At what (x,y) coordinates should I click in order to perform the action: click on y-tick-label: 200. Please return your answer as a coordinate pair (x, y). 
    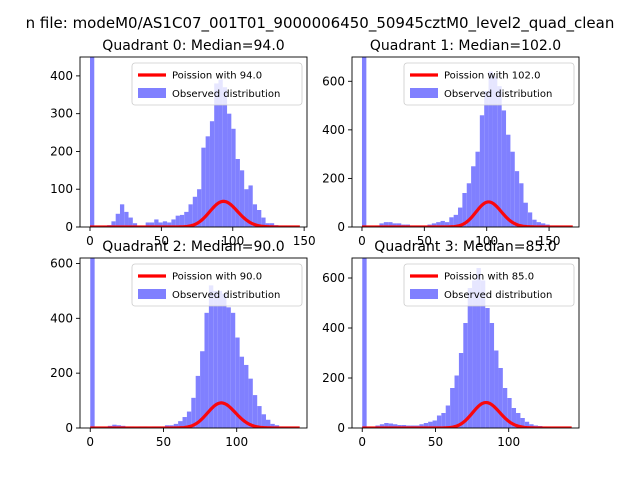
    Looking at the image, I should click on (61, 373).